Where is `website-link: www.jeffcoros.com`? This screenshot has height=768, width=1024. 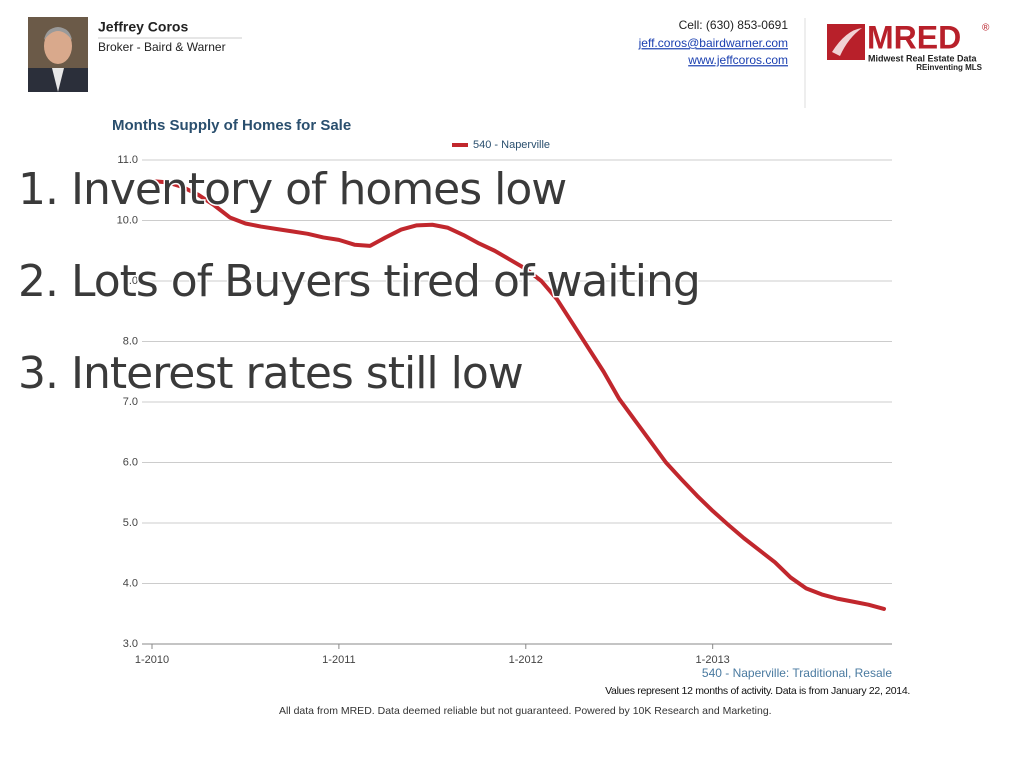 website-link: www.jeffcoros.com is located at coordinates (737, 60).